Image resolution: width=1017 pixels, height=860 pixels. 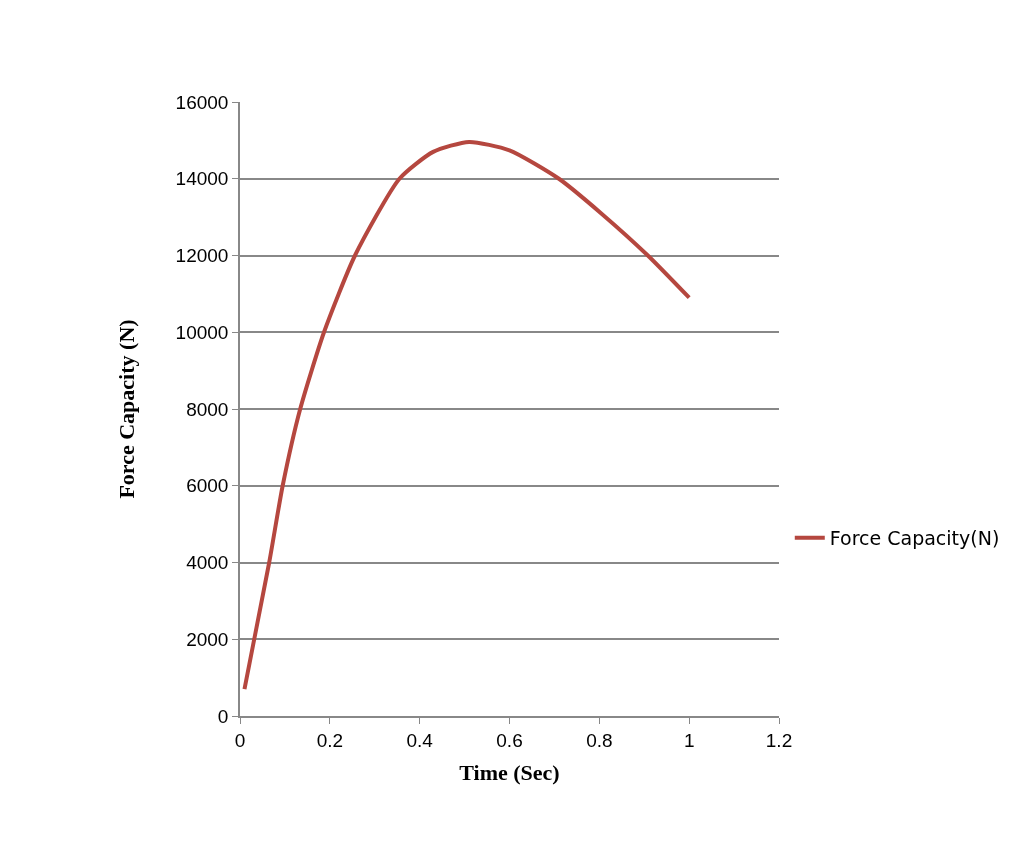 I want to click on x-tick-label: 0, so click(x=240, y=740).